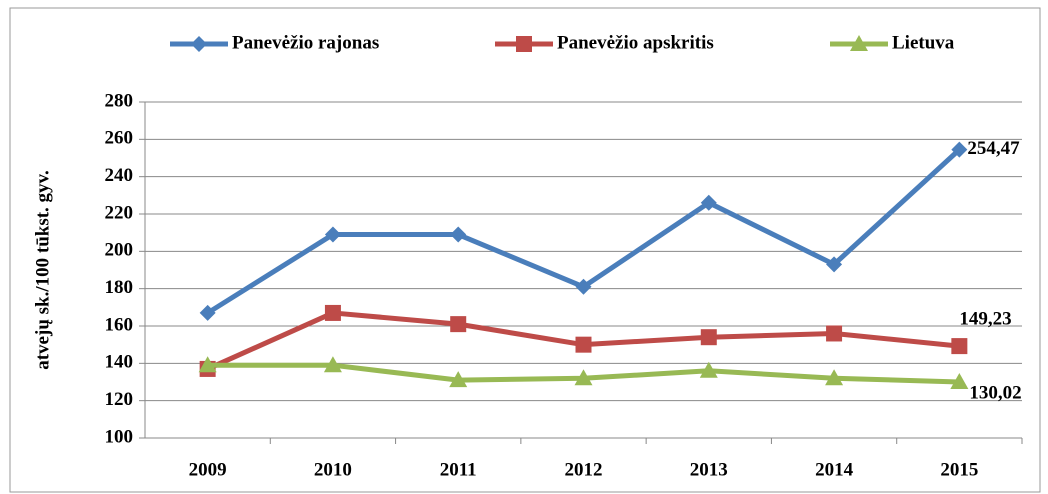 This screenshot has width=1048, height=494. What do you see at coordinates (985, 318) in the screenshot?
I see `data-label: 149,23` at bounding box center [985, 318].